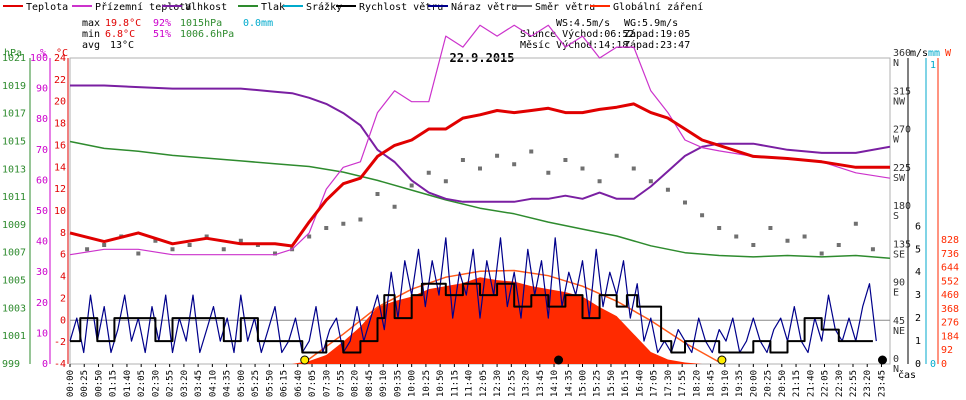 The image size is (966, 400). What do you see at coordinates (918, 364) in the screenshot?
I see `wind-tick-0: 0` at bounding box center [918, 364].